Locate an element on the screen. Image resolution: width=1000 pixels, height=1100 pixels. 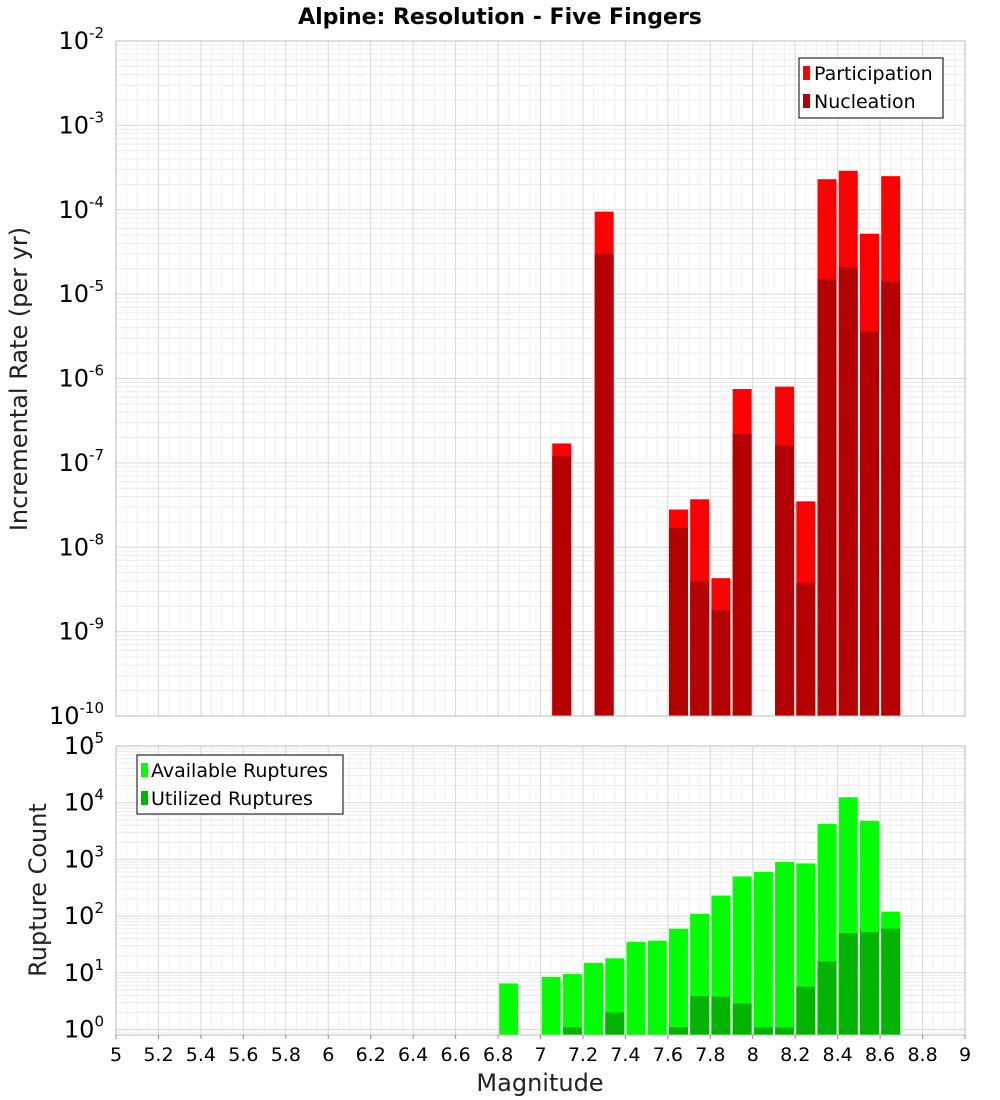
legend-top-box is located at coordinates (871, 88).